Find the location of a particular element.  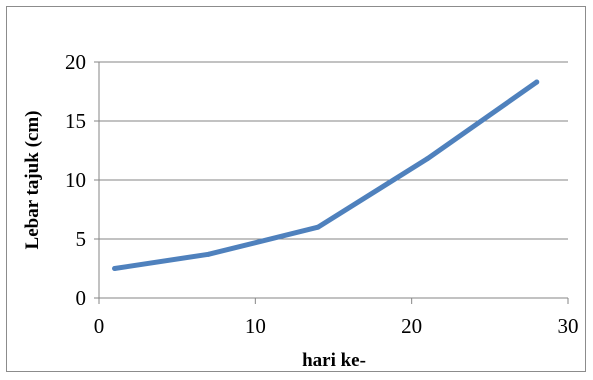

x-tick-label: 20 is located at coordinates (411, 326).